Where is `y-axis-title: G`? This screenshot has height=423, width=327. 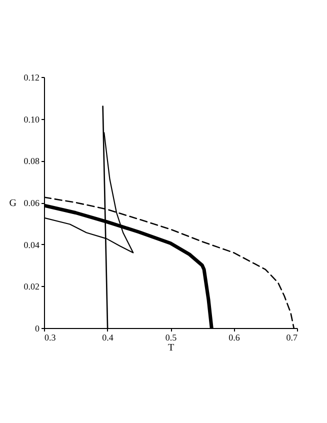 y-axis-title: G is located at coordinates (12, 203).